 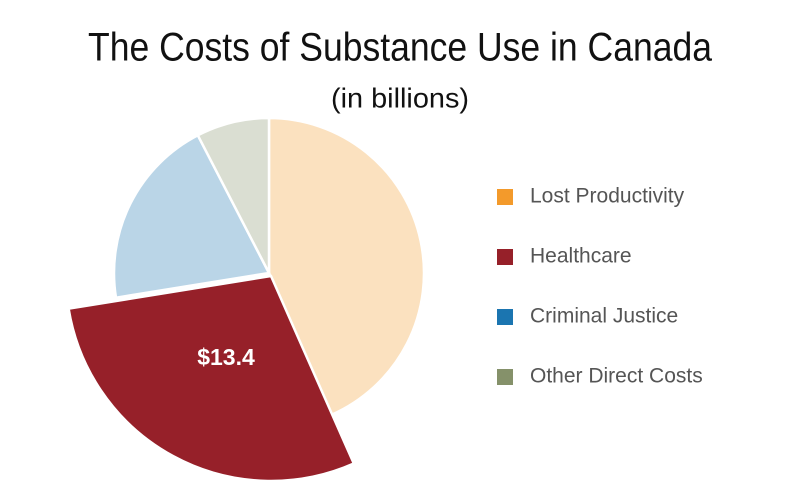 I want to click on chart-title: The Costs of Substance Use in Canada, so click(x=400, y=48).